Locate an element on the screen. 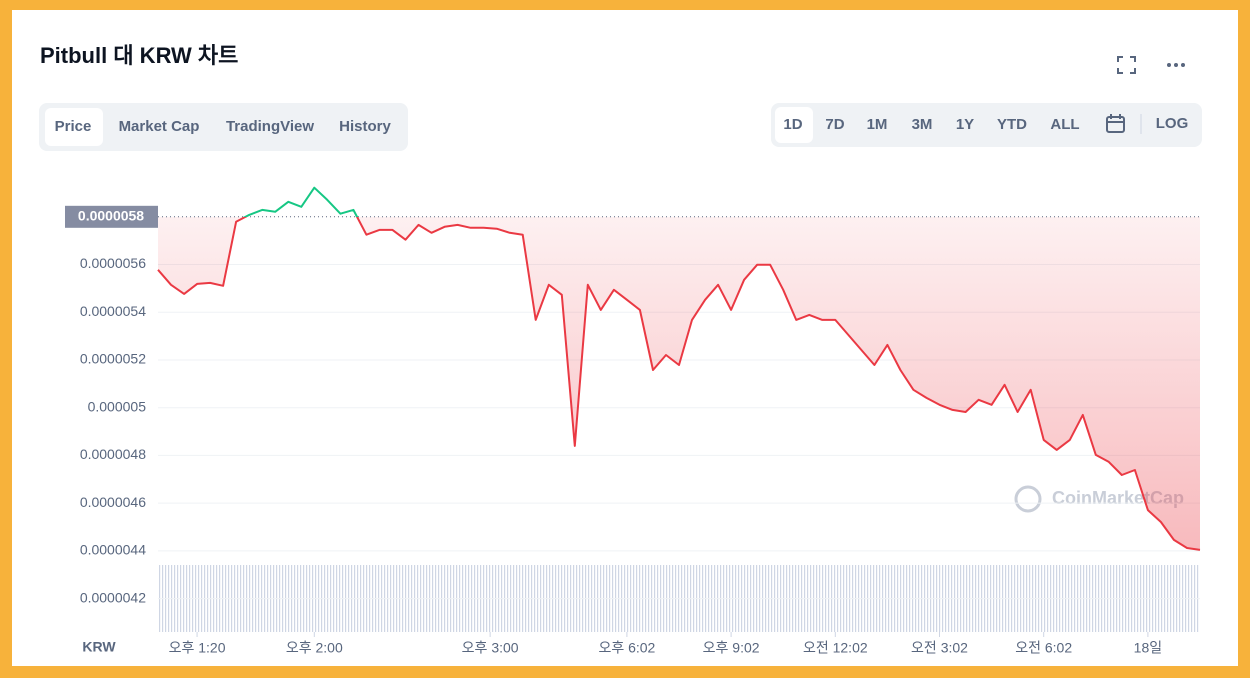 This screenshot has height=678, width=1250. range-button: 3M is located at coordinates (922, 124).